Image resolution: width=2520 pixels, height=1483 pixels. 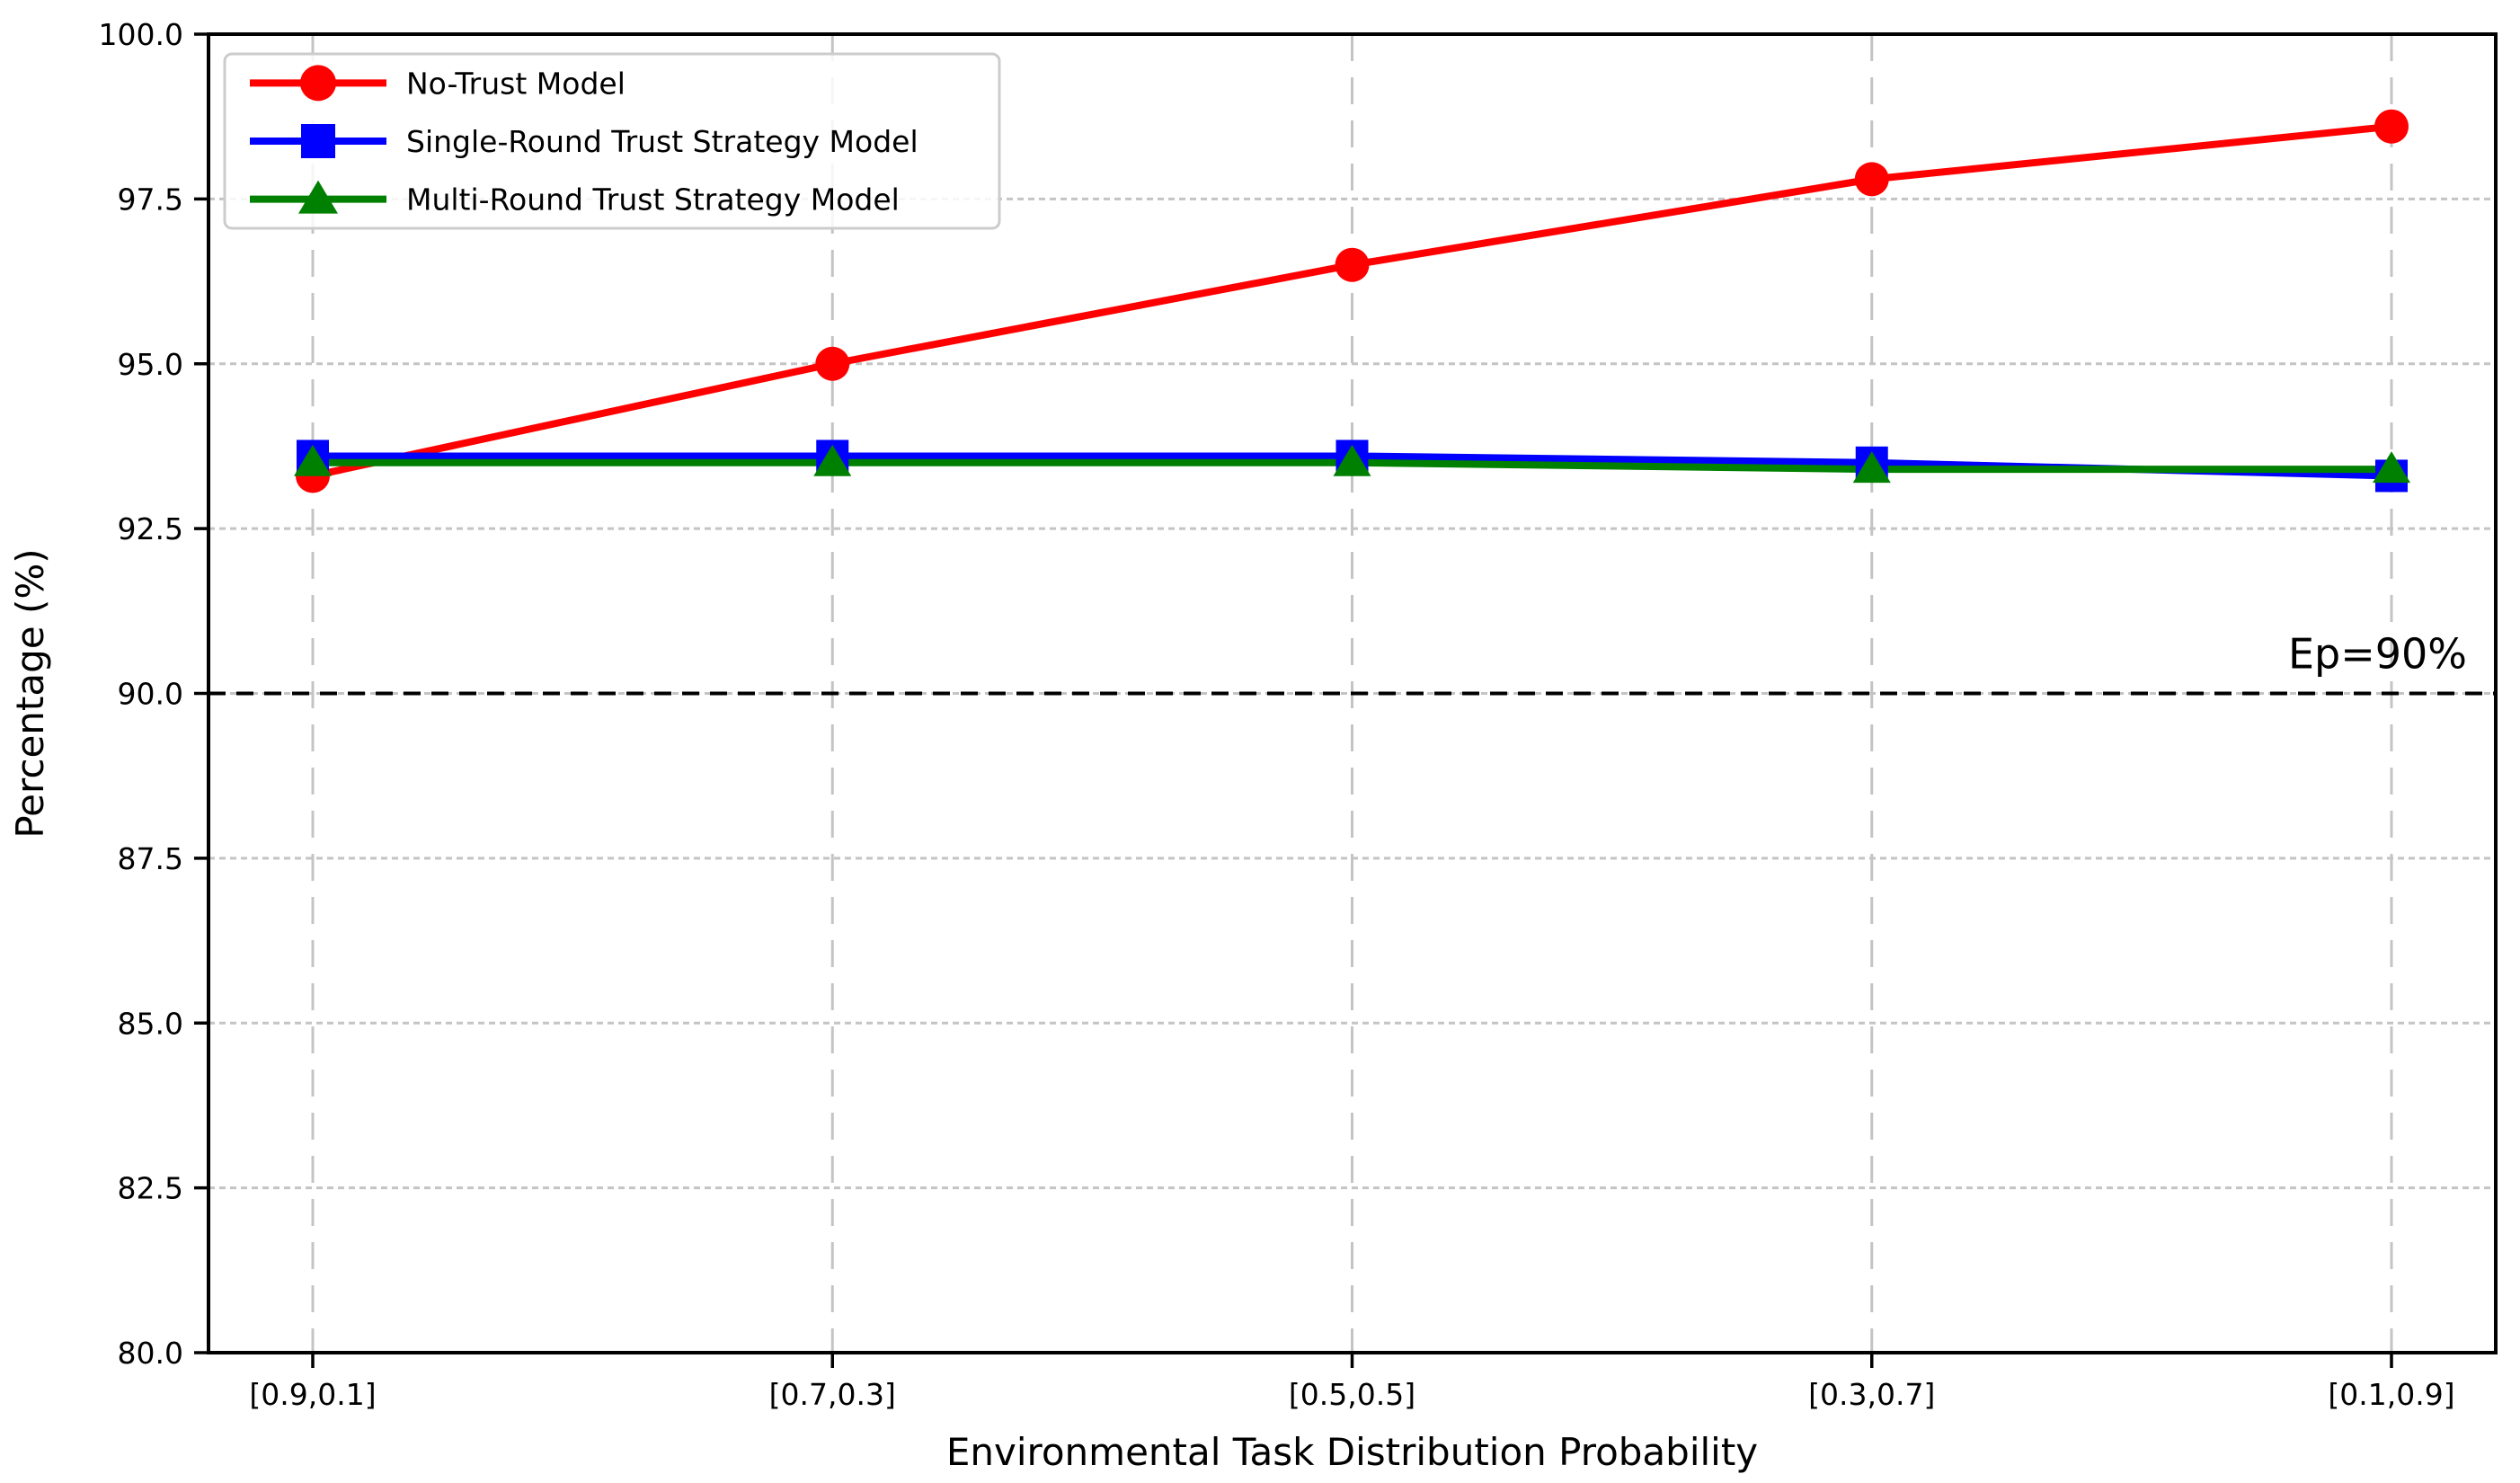 I want to click on legend-item: Single-Round Trust Strategy Model, so click(x=584, y=141).